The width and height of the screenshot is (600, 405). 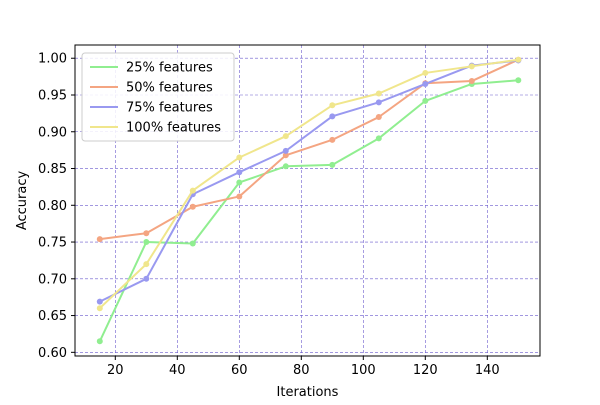 What do you see at coordinates (52, 316) in the screenshot?
I see `y-tick-label: 0.65` at bounding box center [52, 316].